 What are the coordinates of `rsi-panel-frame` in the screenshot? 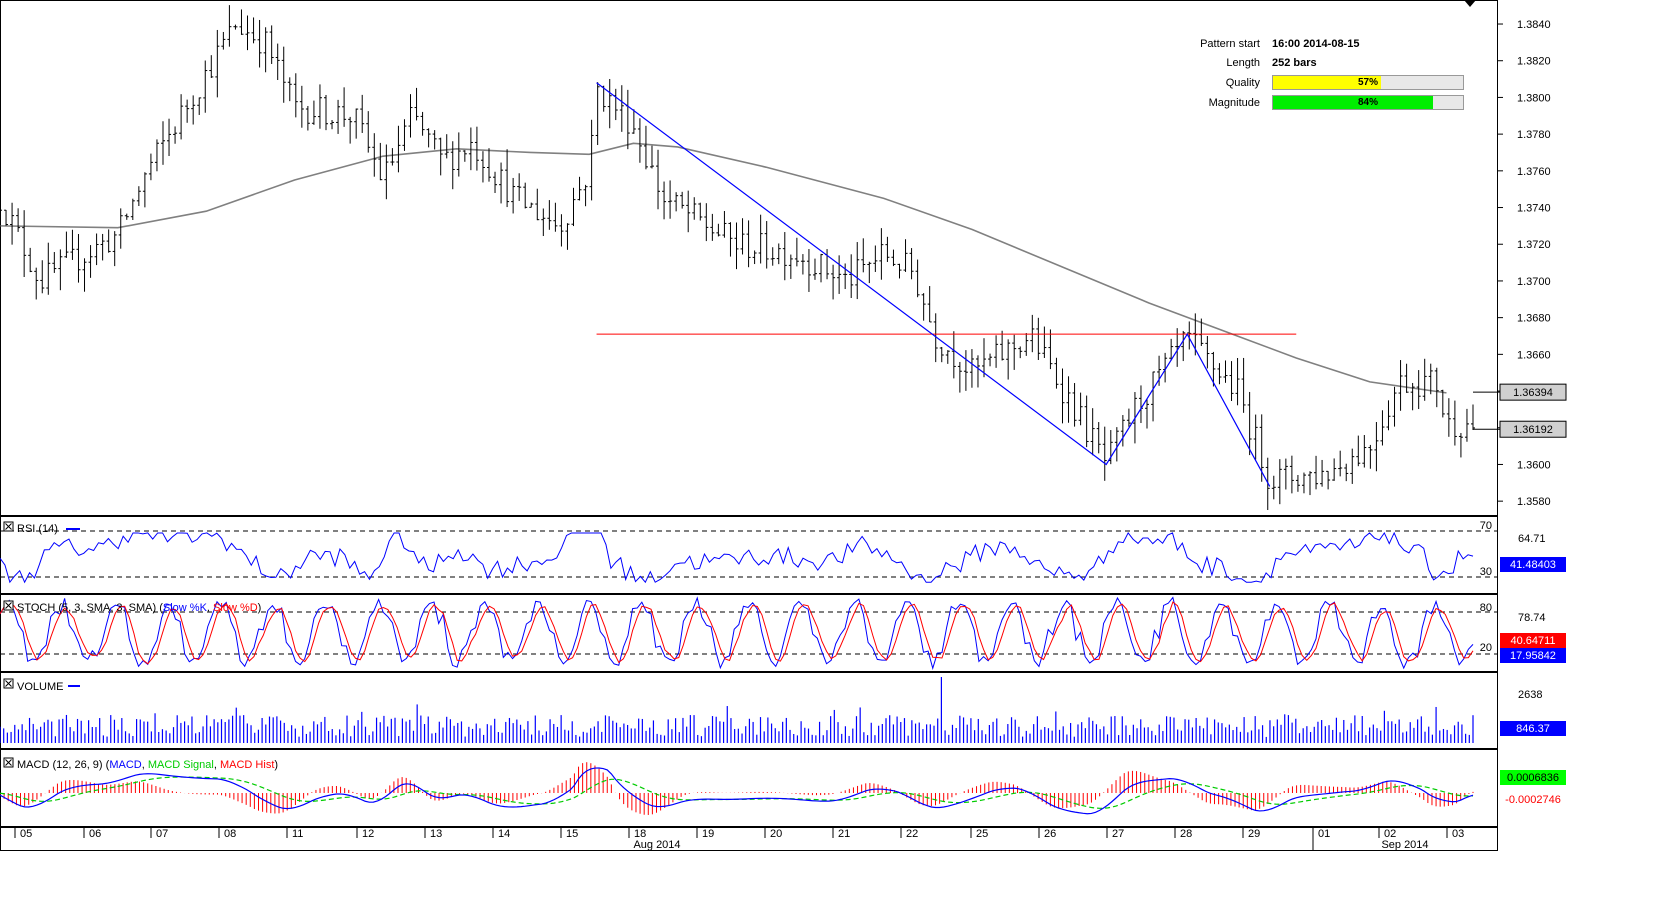 It's located at (749, 555).